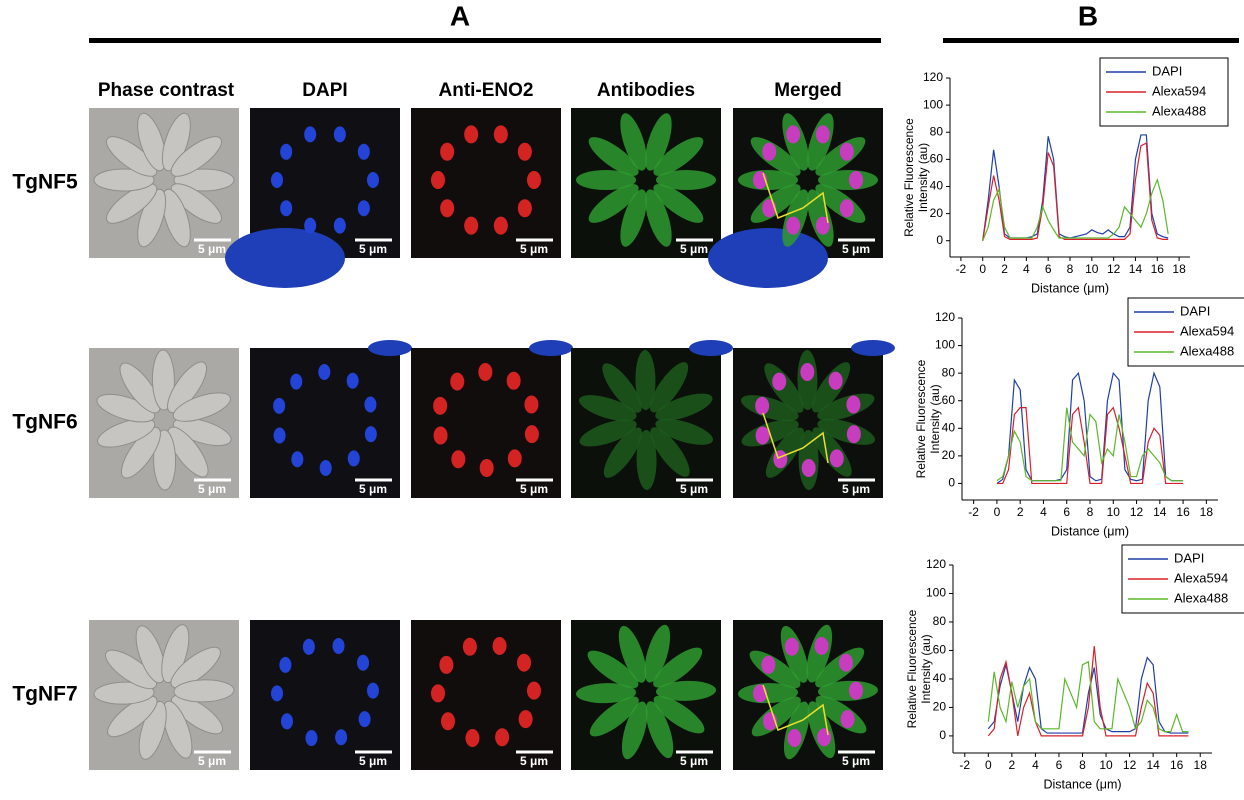  I want to click on y-tick-label: 20, so click(940, 707).